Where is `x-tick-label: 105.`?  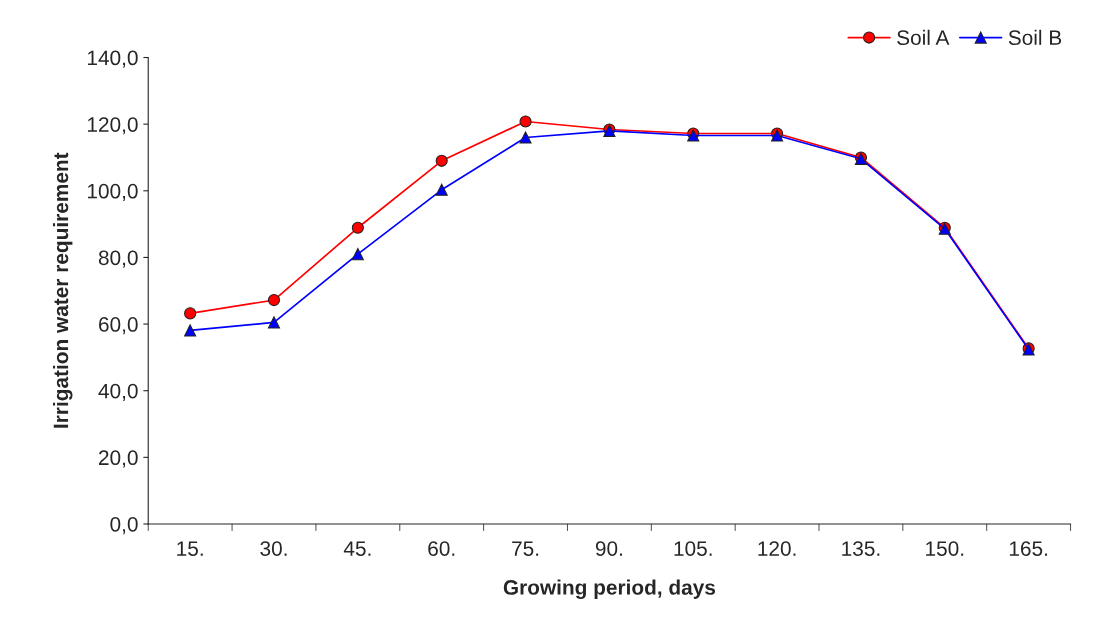
x-tick-label: 105. is located at coordinates (693, 548).